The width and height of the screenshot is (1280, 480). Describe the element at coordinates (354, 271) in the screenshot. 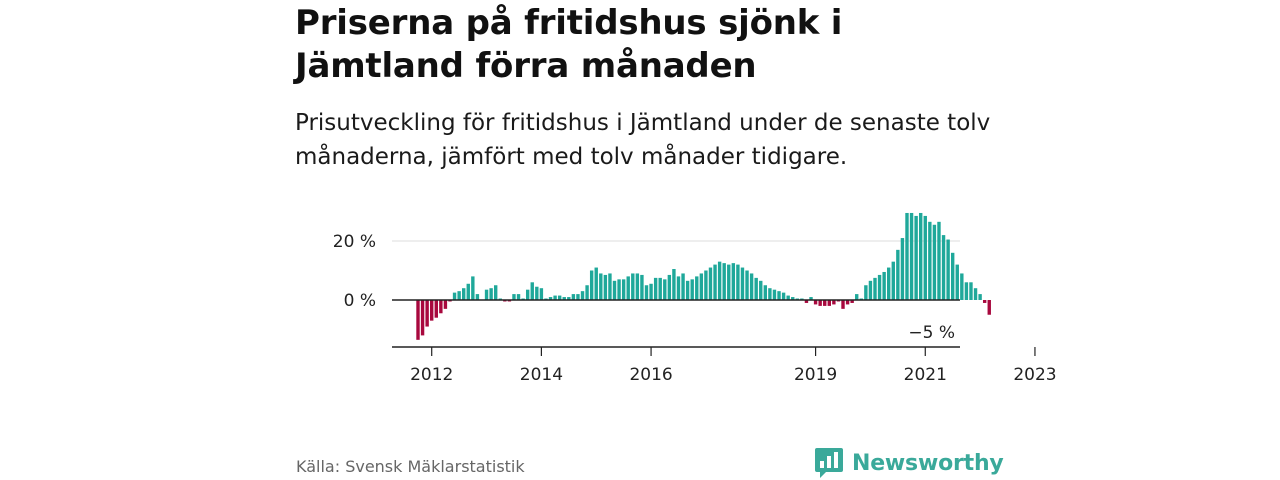

I see `y-axis-labels: 20 % 0 %` at that location.